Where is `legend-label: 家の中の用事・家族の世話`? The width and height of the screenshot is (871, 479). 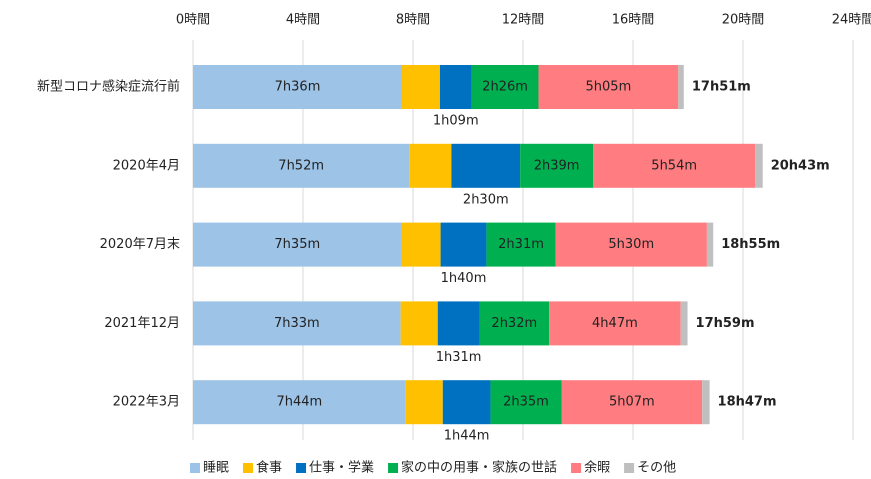
legend-label: 家の中の用事・家族の世話 is located at coordinates (479, 468).